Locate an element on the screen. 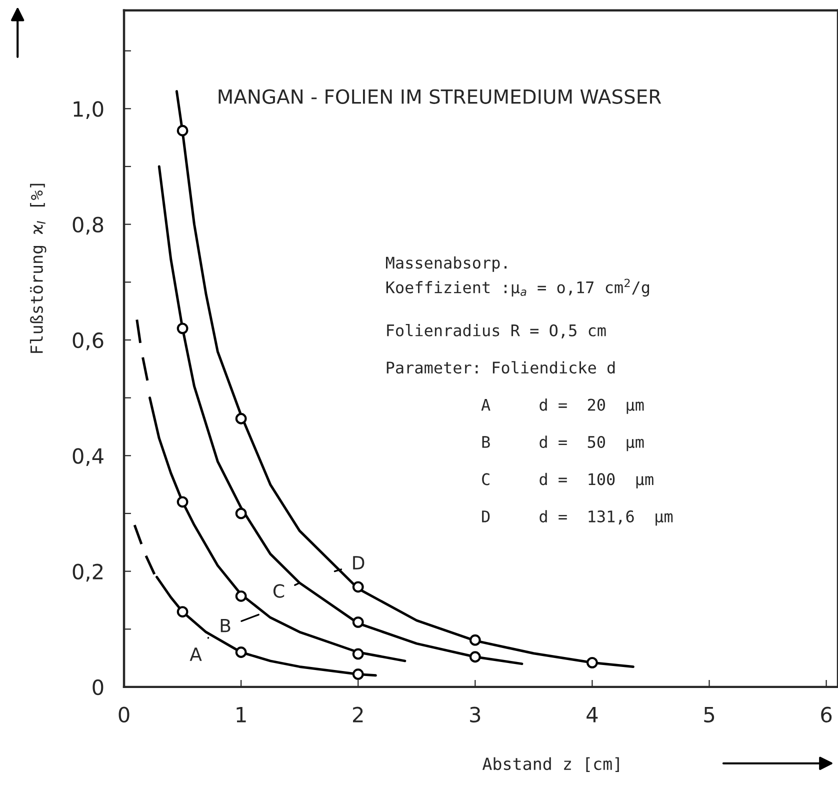 Image resolution: width=838 pixels, height=796 pixels. x-tick-label: 3 is located at coordinates (475, 714).